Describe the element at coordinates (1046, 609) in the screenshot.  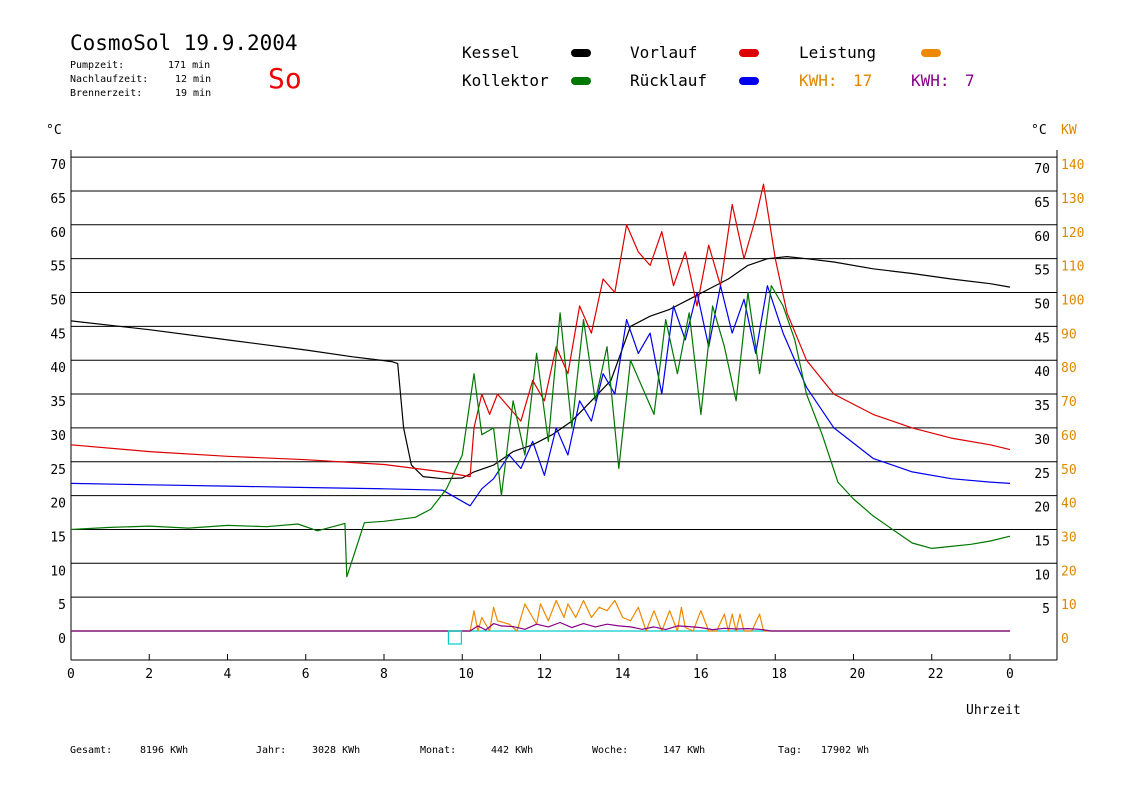
I see `y-tick-label-right: 5` at that location.